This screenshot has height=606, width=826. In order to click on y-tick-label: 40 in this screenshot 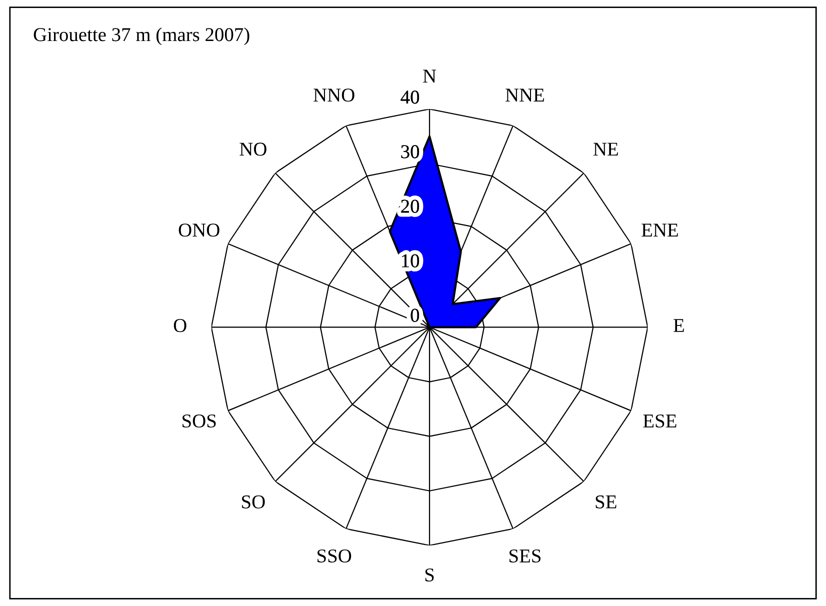, I will do `click(410, 97)`.